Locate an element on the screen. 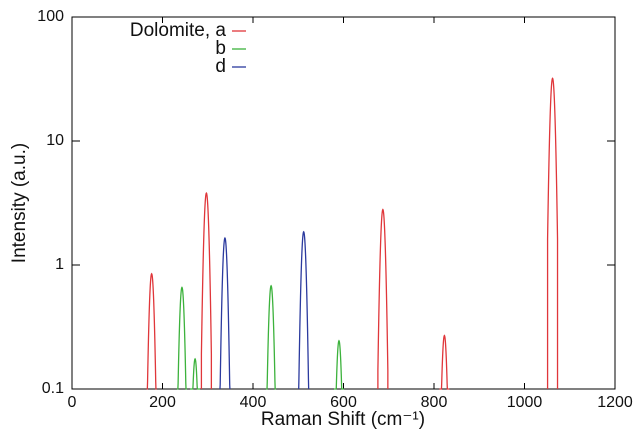 This screenshot has height=433, width=639. x-tick-label: 200 is located at coordinates (162, 402).